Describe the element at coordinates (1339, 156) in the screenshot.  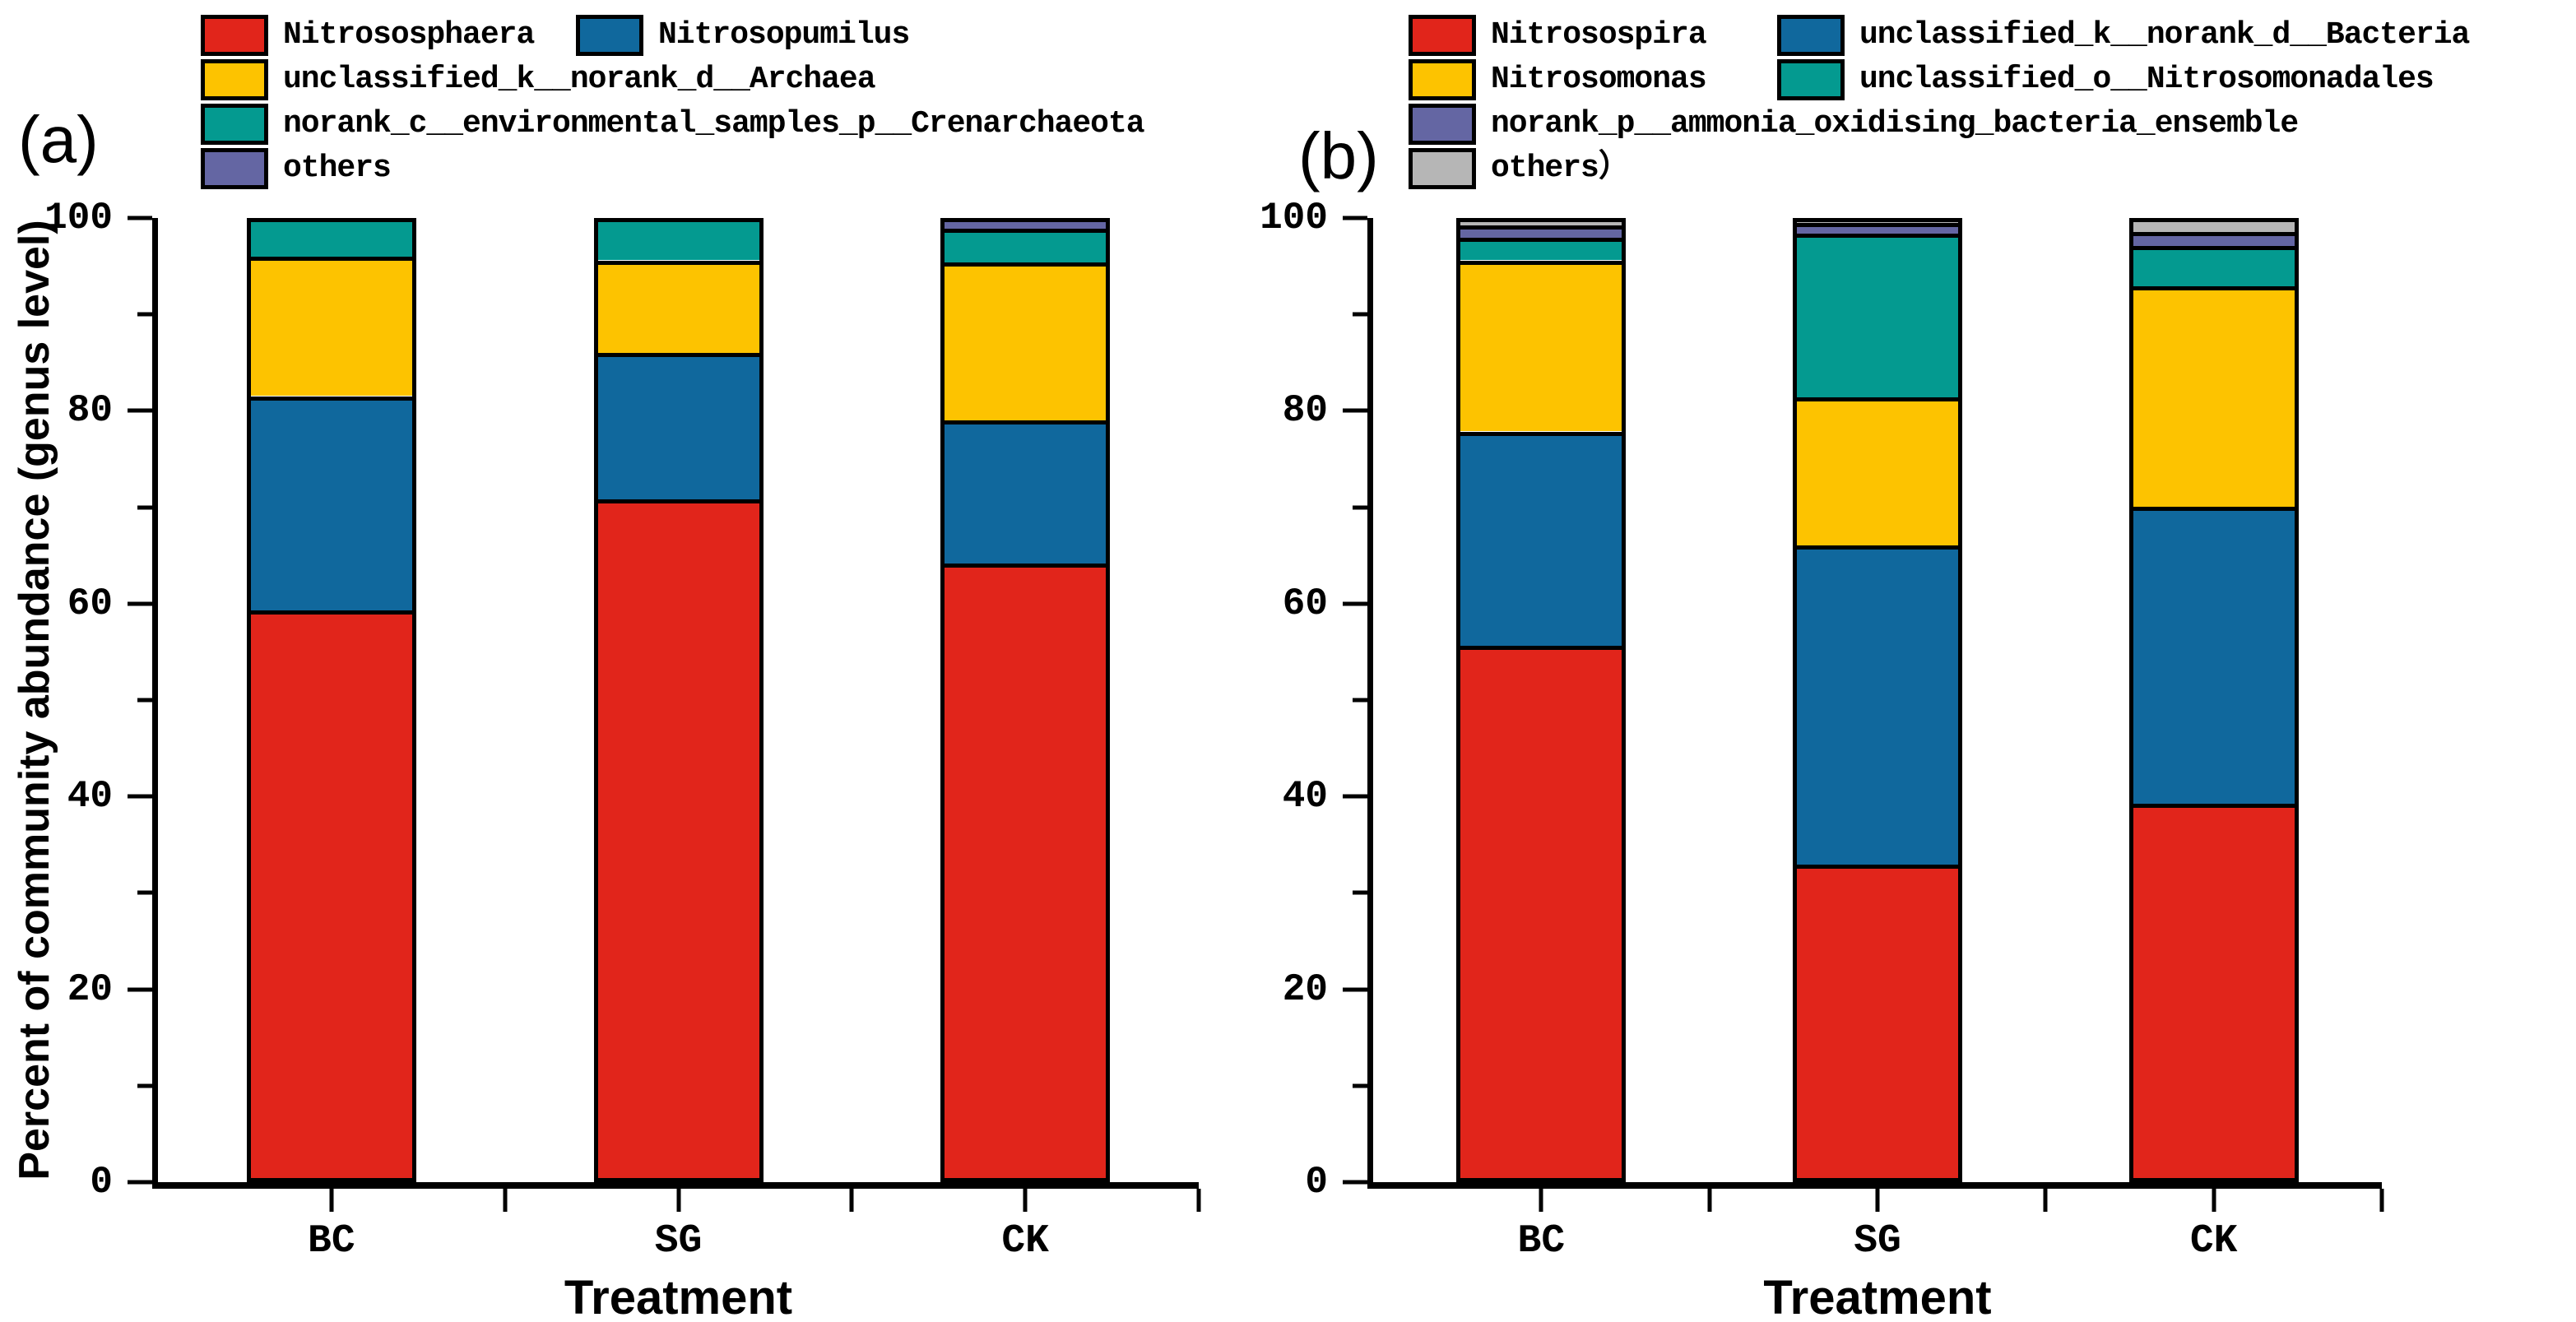
I see `panel-b-label: (b)` at that location.